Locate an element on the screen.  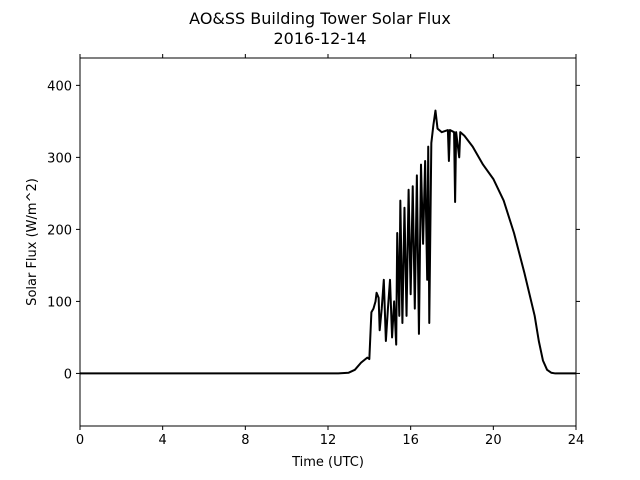
x-axis-label: Time (UTC) is located at coordinates (327, 462).